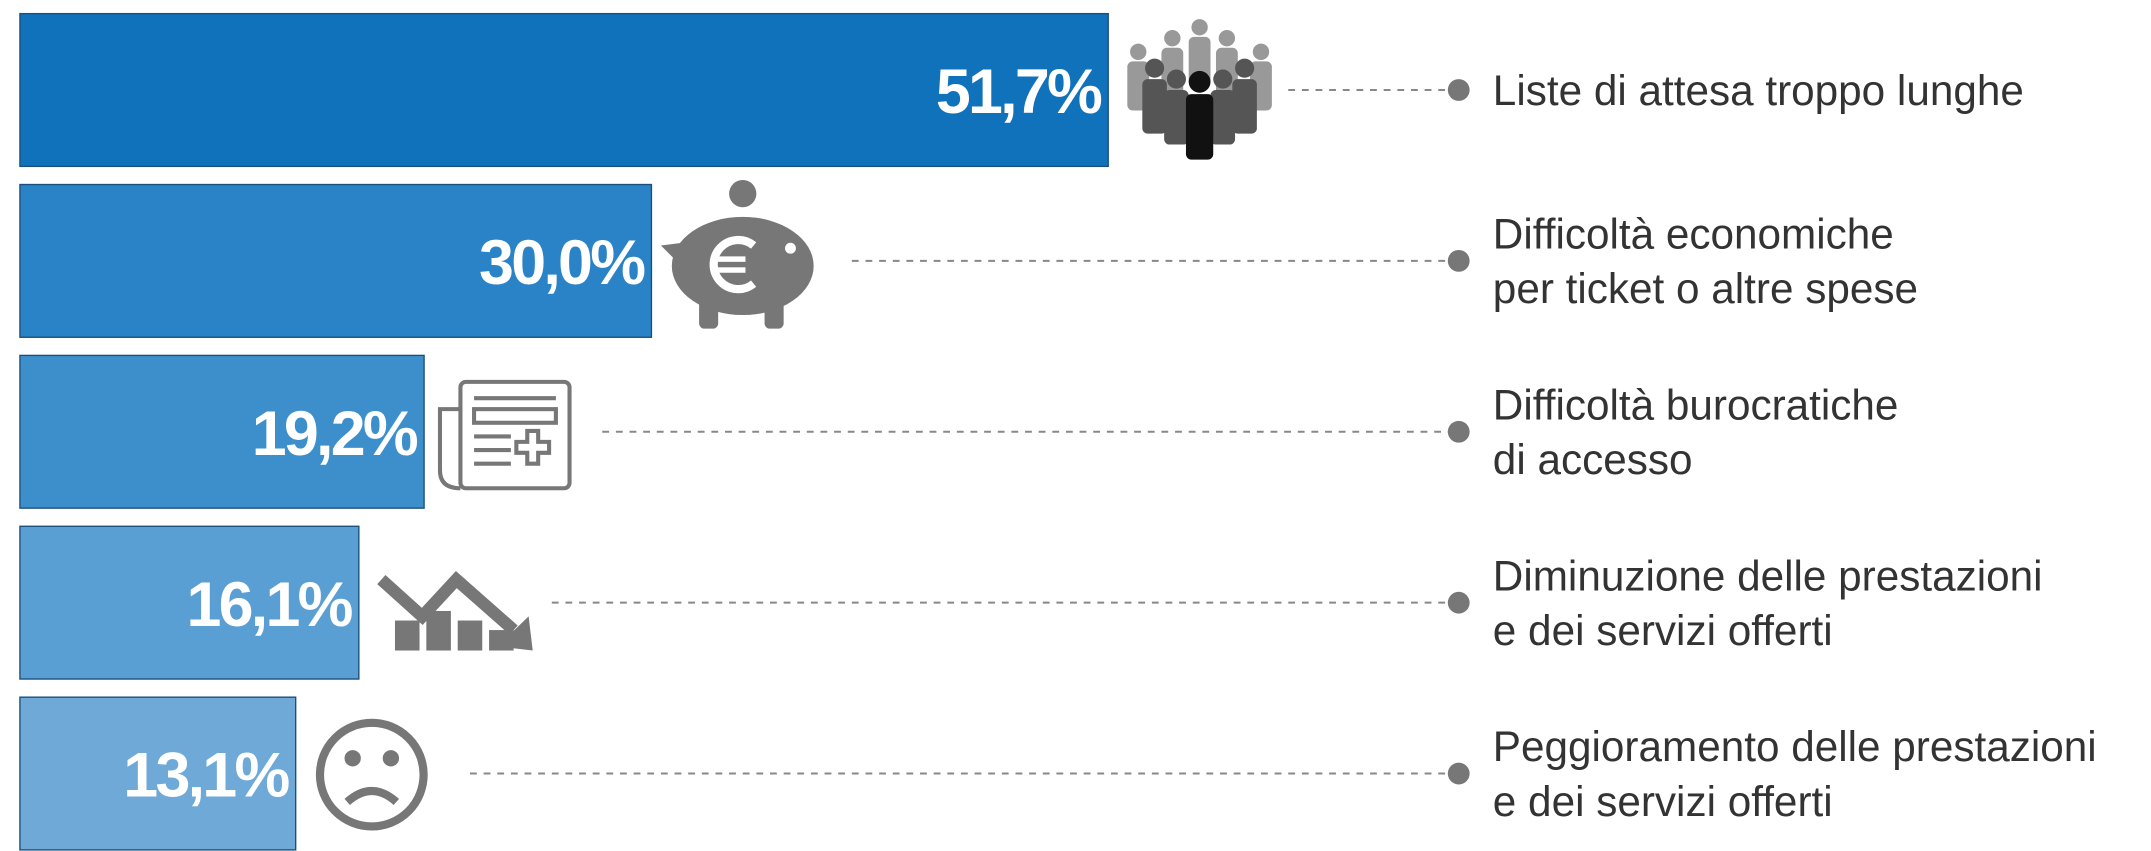 The height and width of the screenshot is (851, 2151). What do you see at coordinates (1768, 575) in the screenshot?
I see `category-line: Diminuzione delle prestazioni` at bounding box center [1768, 575].